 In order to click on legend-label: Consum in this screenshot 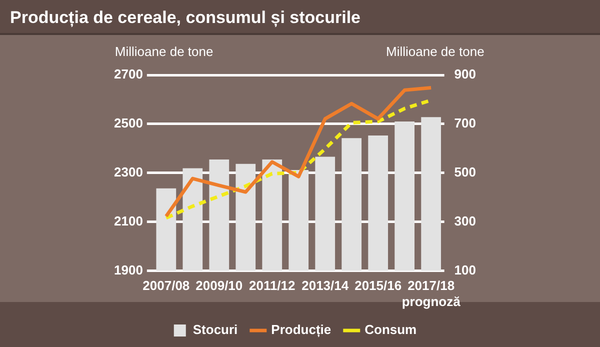, I will do `click(390, 330)`.